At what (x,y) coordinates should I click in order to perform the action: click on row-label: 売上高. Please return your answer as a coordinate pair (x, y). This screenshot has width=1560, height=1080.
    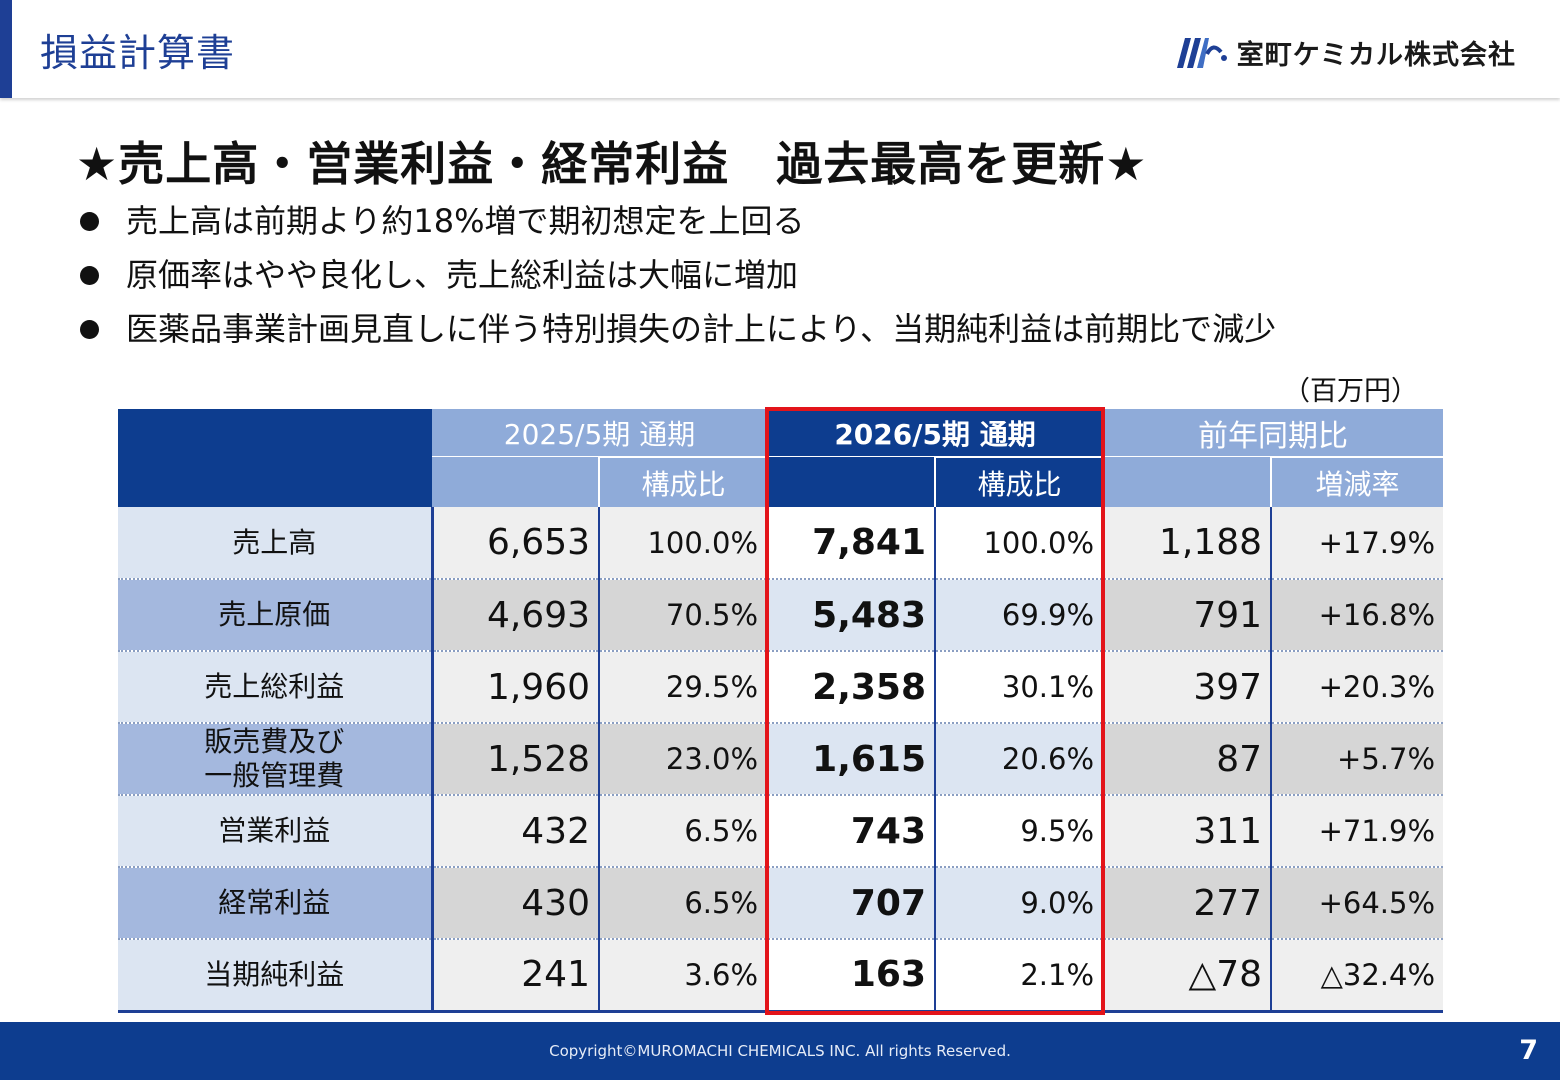
    Looking at the image, I should click on (276, 543).